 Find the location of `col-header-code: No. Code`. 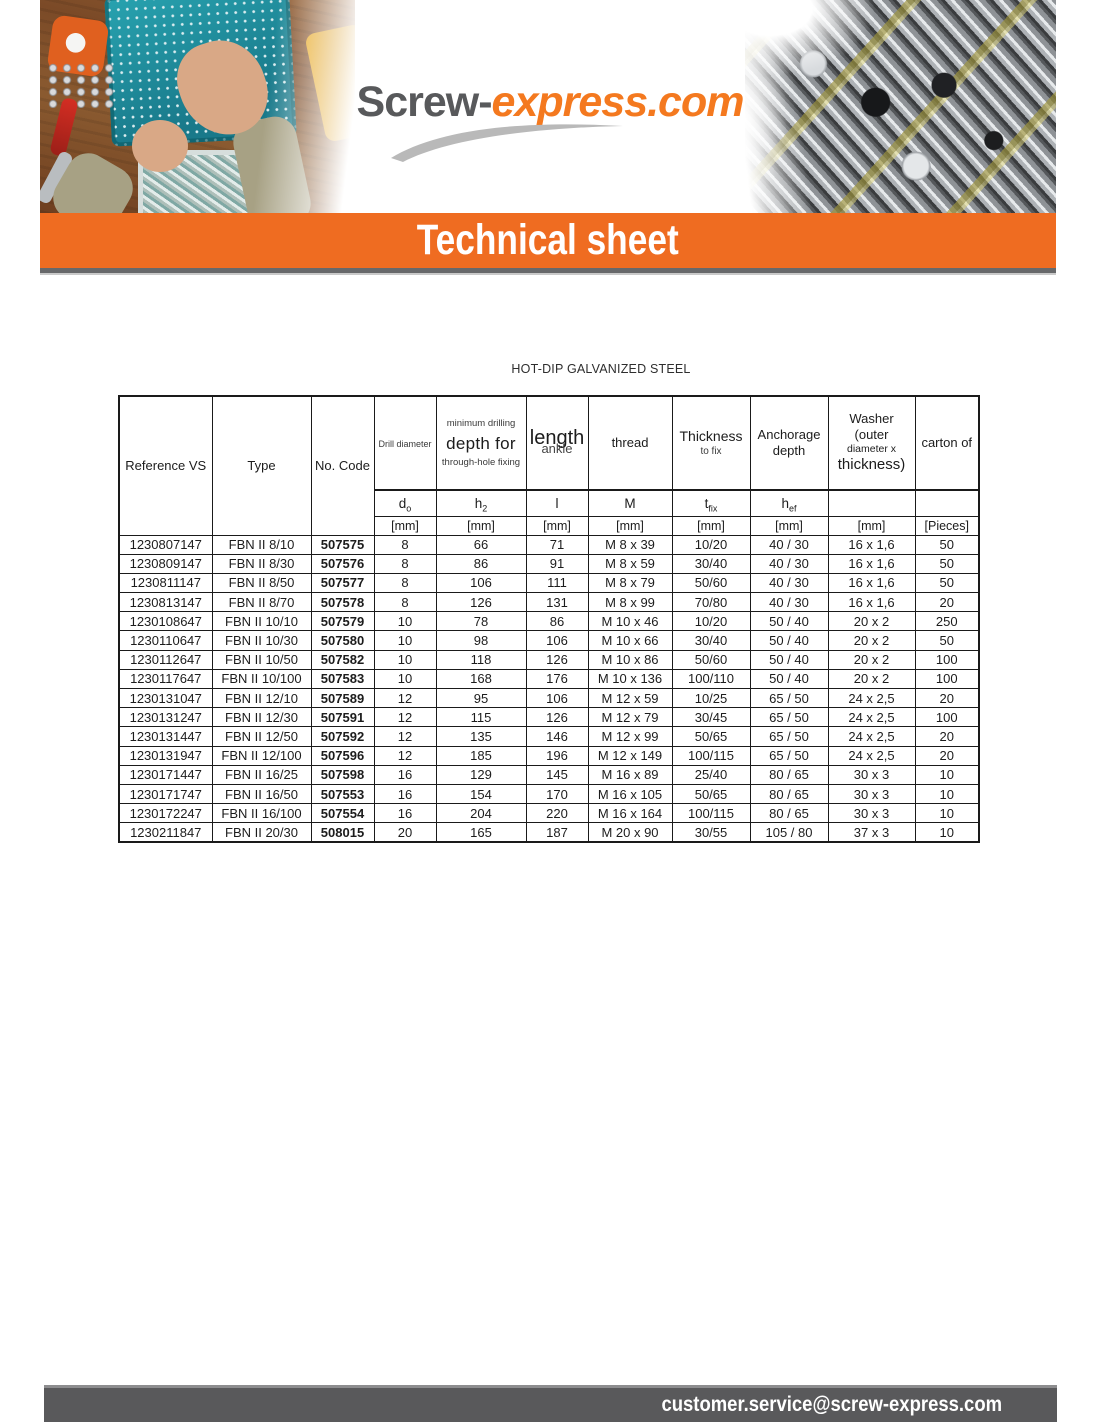

col-header-code: No. Code is located at coordinates (342, 465).